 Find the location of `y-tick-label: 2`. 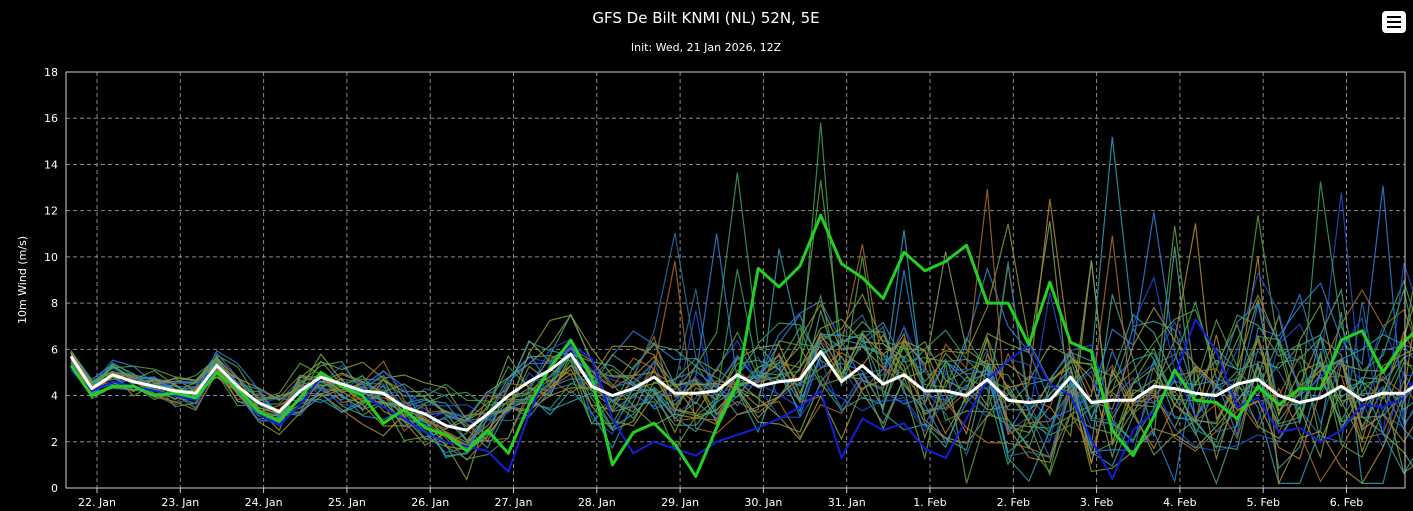

y-tick-label: 2 is located at coordinates (54, 442).